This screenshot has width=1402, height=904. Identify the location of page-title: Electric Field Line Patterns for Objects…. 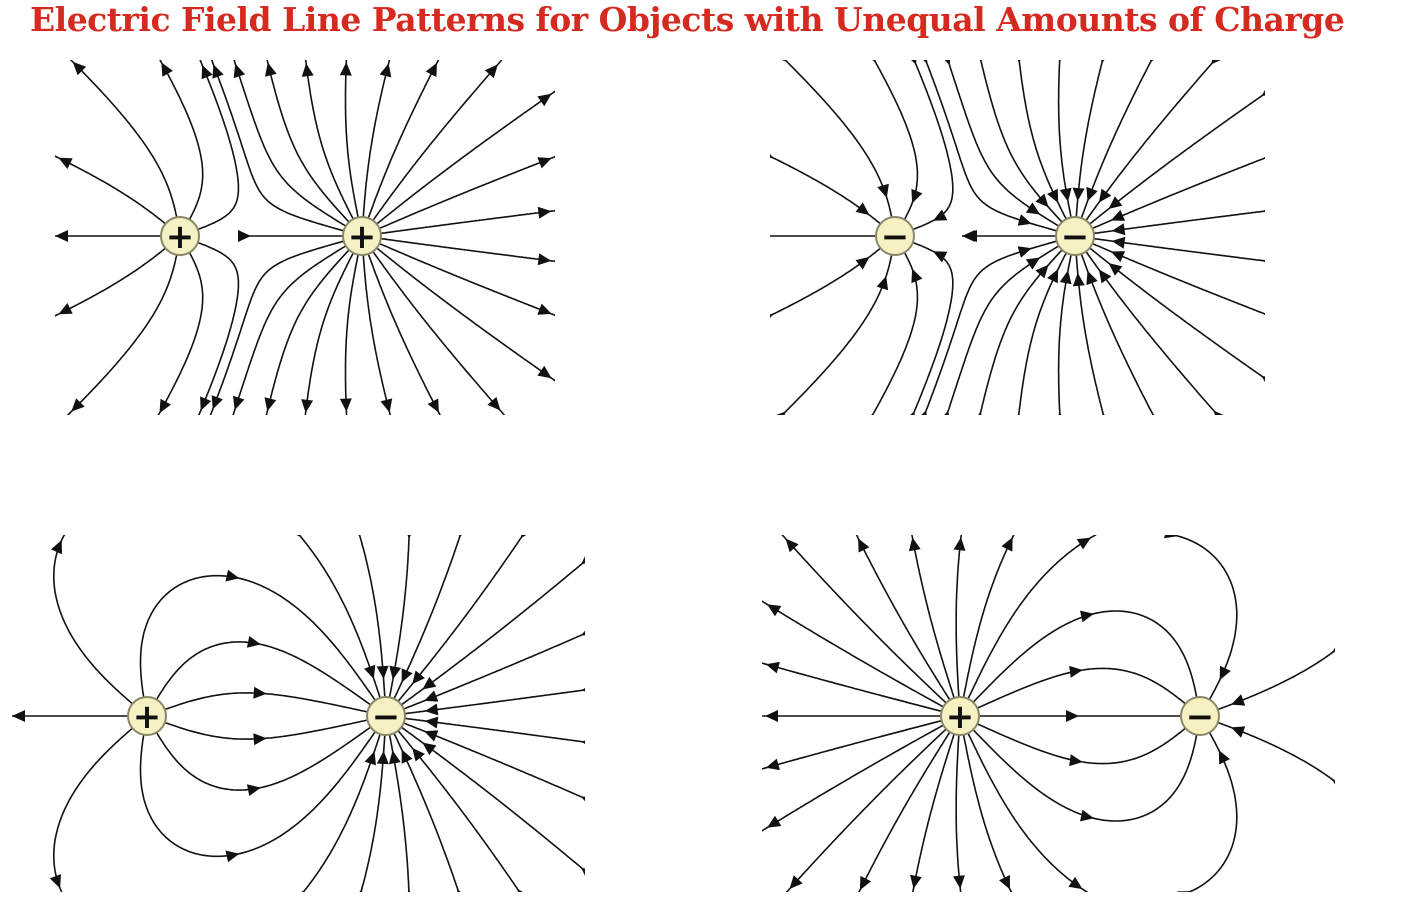
(687, 19).